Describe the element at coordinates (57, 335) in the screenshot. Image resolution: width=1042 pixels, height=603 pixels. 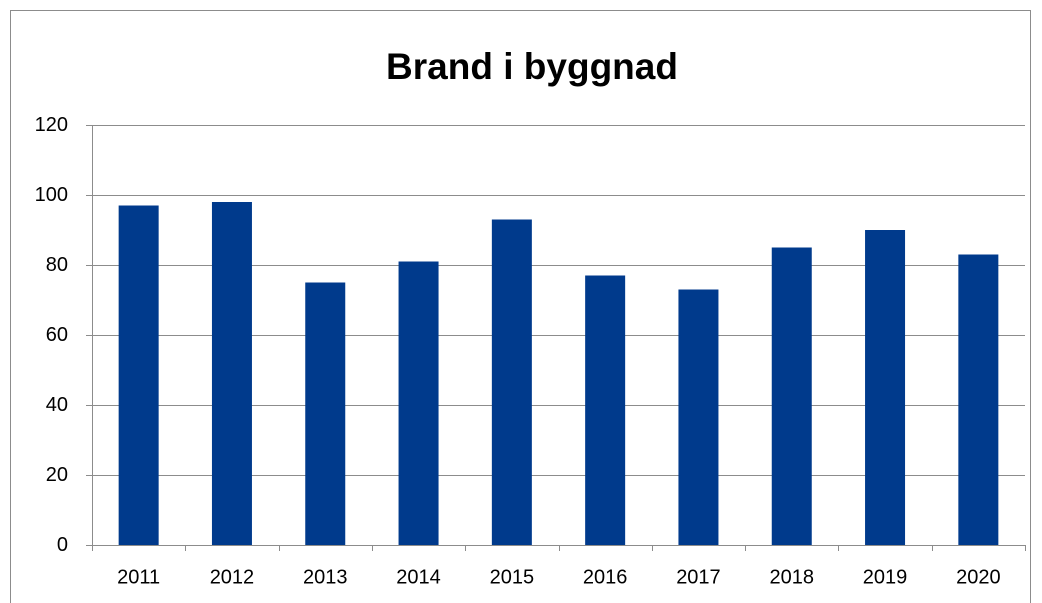
I see `y-tick-label: 60` at that location.